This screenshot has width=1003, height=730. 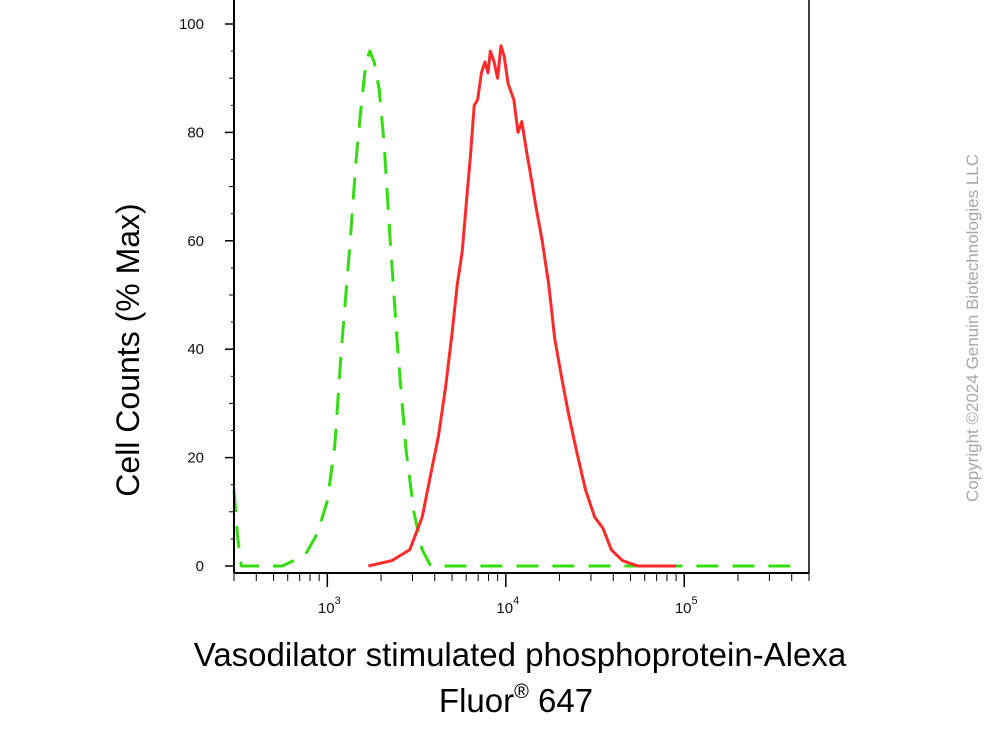 I want to click on x-axis-title-line2-base: Fluor, so click(x=476, y=700).